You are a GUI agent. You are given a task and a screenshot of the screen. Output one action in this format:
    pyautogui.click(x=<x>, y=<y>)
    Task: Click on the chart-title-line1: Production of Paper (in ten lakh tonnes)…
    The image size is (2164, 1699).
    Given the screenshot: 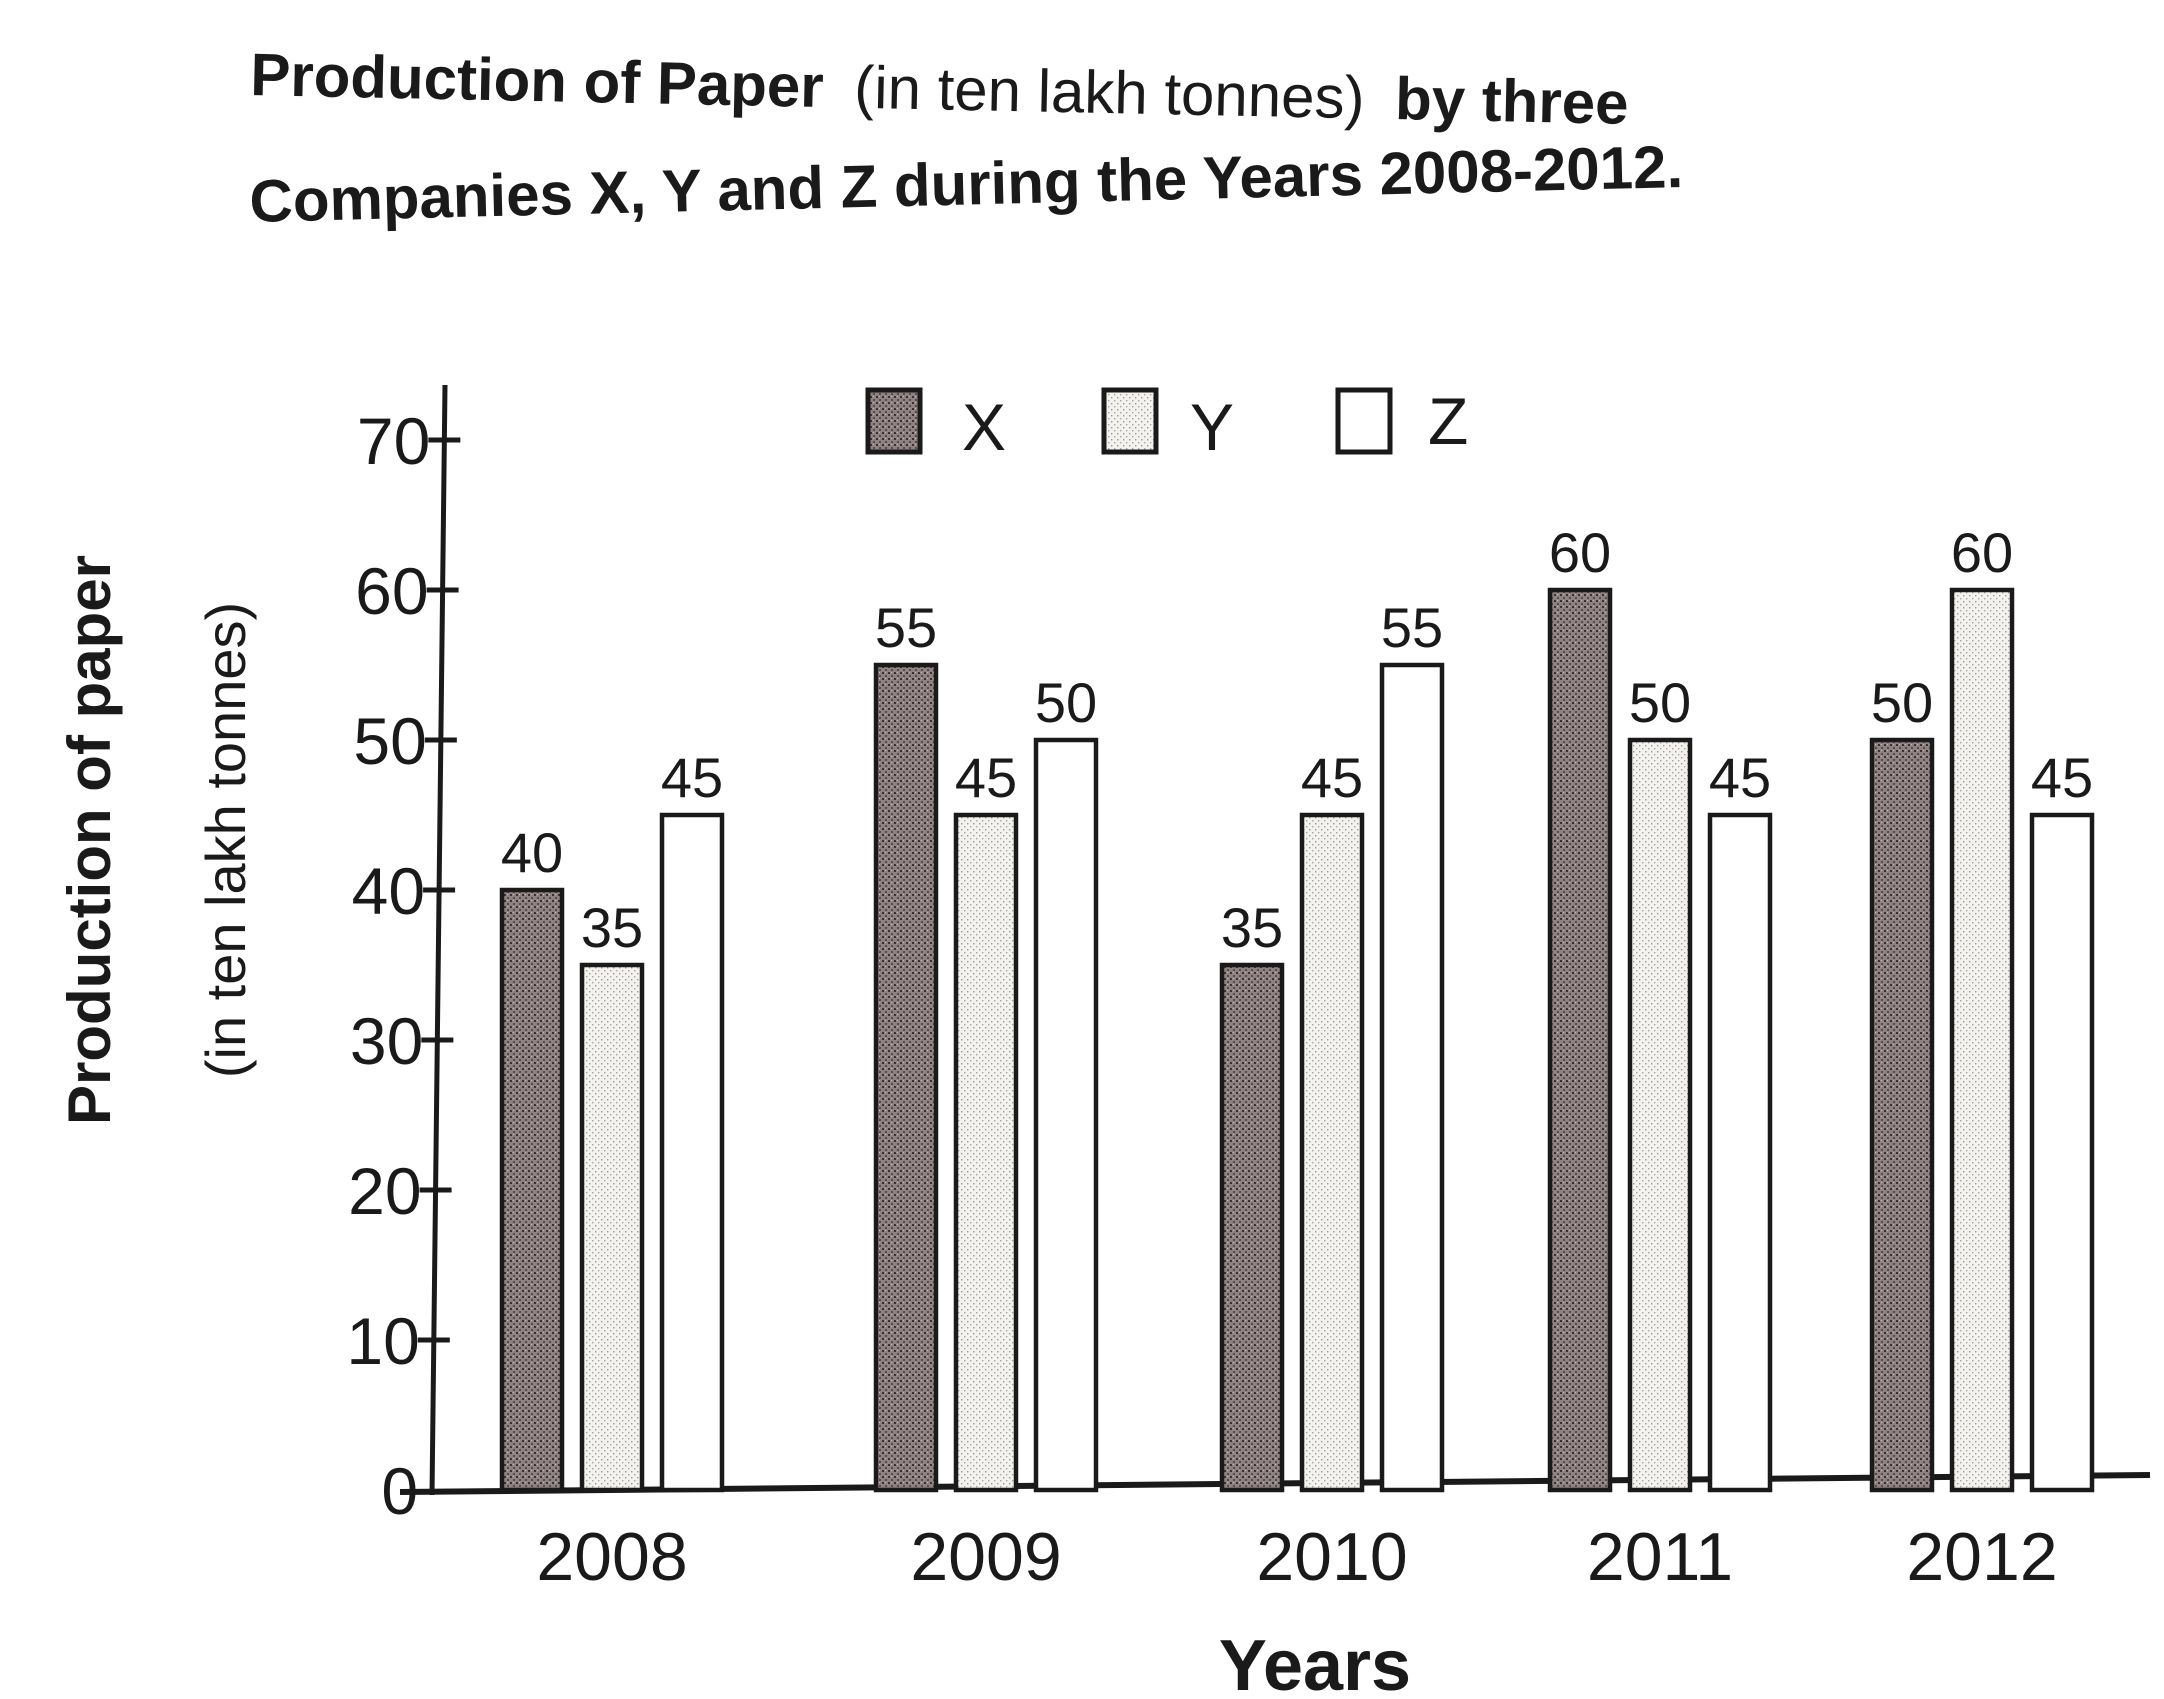 What is the action you would take?
    pyautogui.click(x=940, y=89)
    